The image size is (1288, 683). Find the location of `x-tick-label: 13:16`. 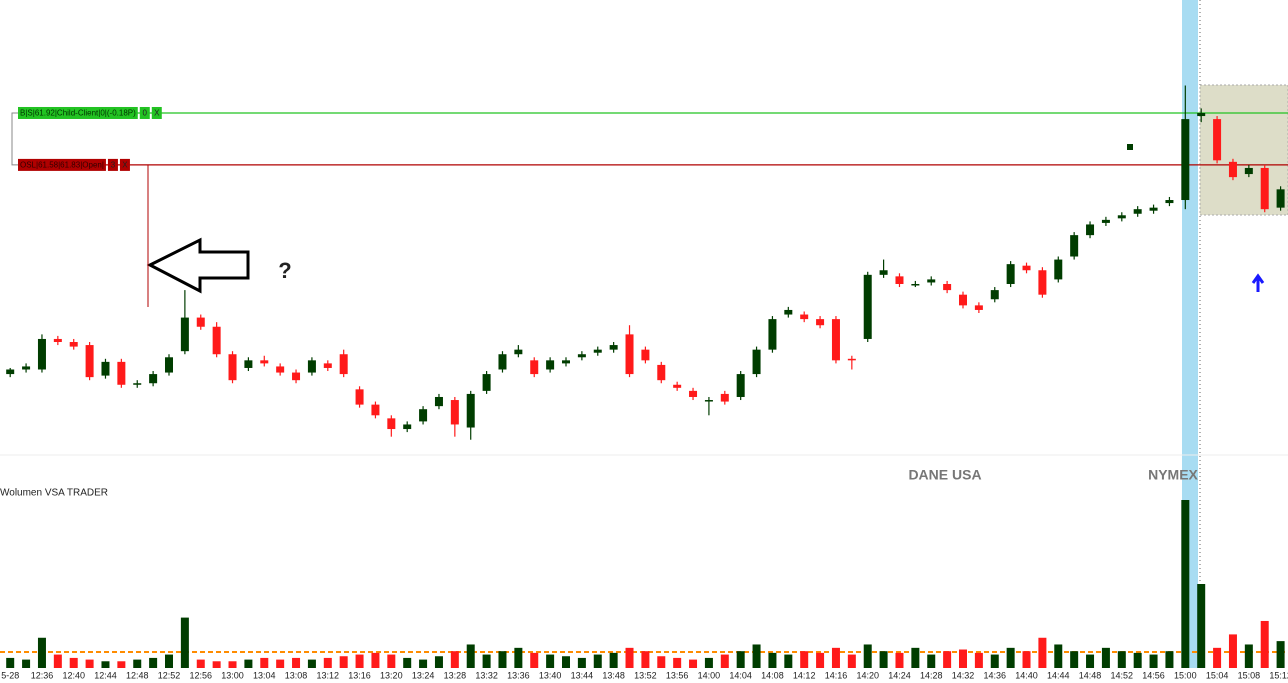

x-tick-label: 13:16 is located at coordinates (359, 675).